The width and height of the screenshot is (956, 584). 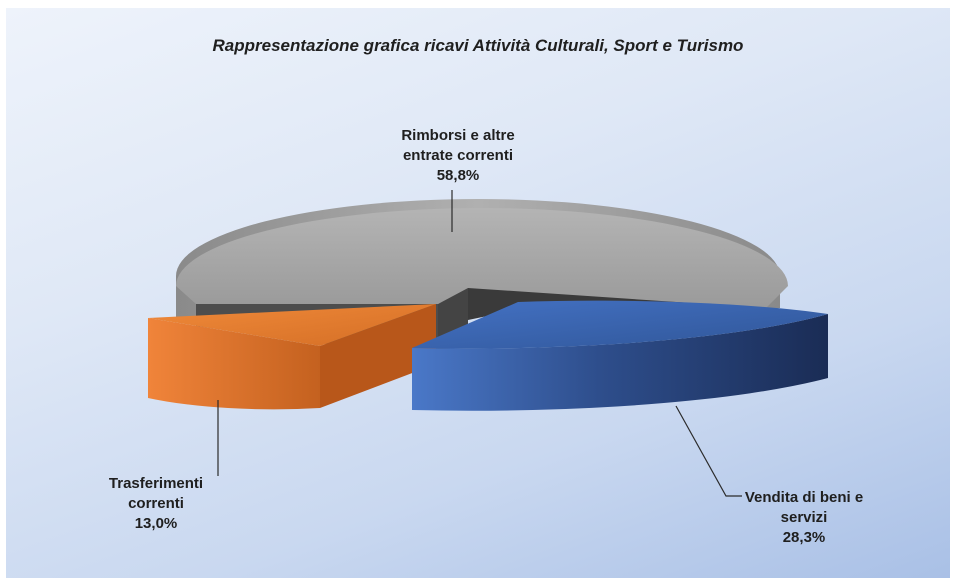 I want to click on data-label-vendita: Vendita di beni e servizi 28,3%, so click(x=804, y=518).